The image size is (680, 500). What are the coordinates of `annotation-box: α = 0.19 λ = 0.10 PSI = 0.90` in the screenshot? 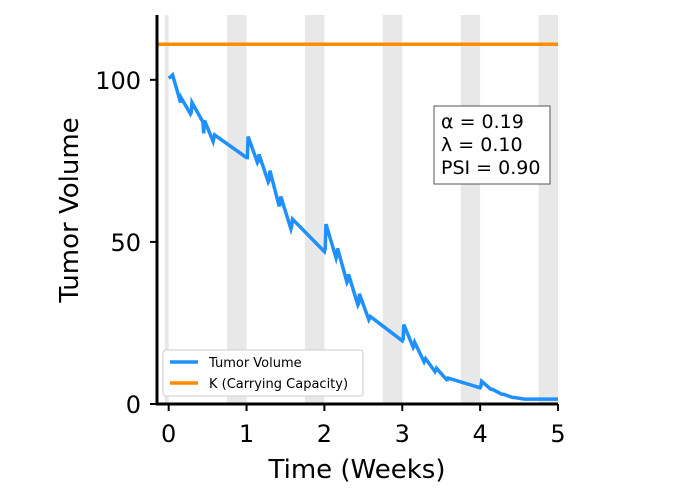 It's located at (492, 145).